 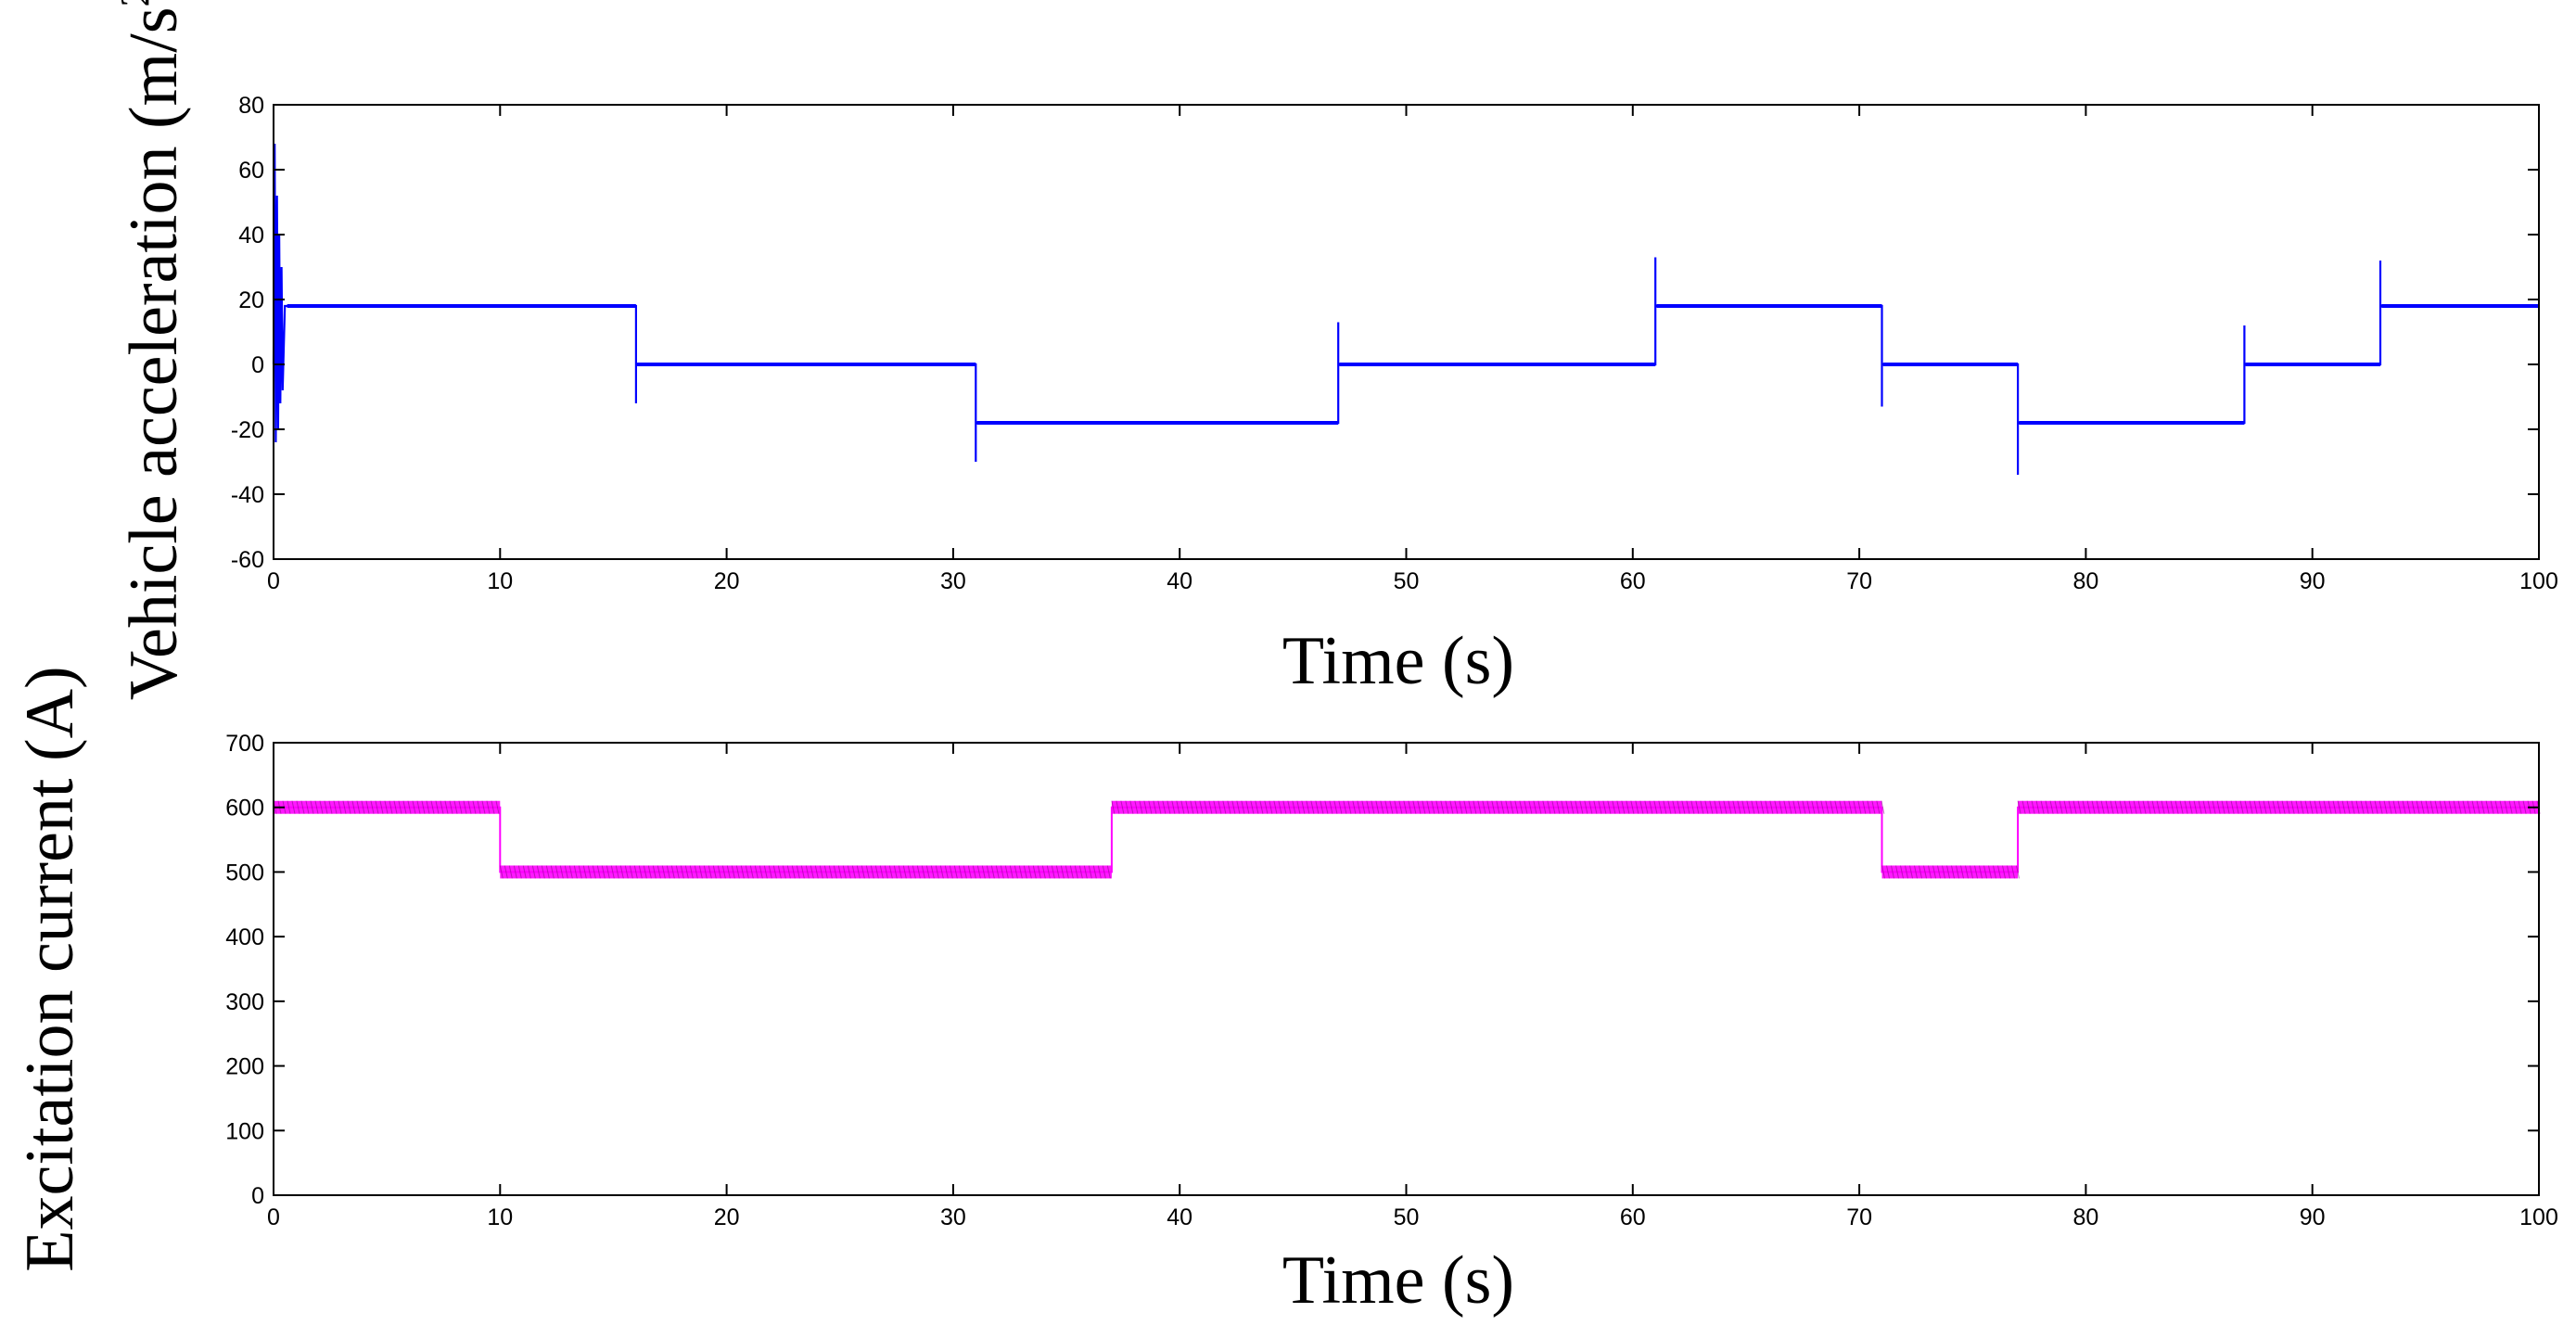 I want to click on excitation-current-y-tick-label: 700, so click(x=244, y=744).